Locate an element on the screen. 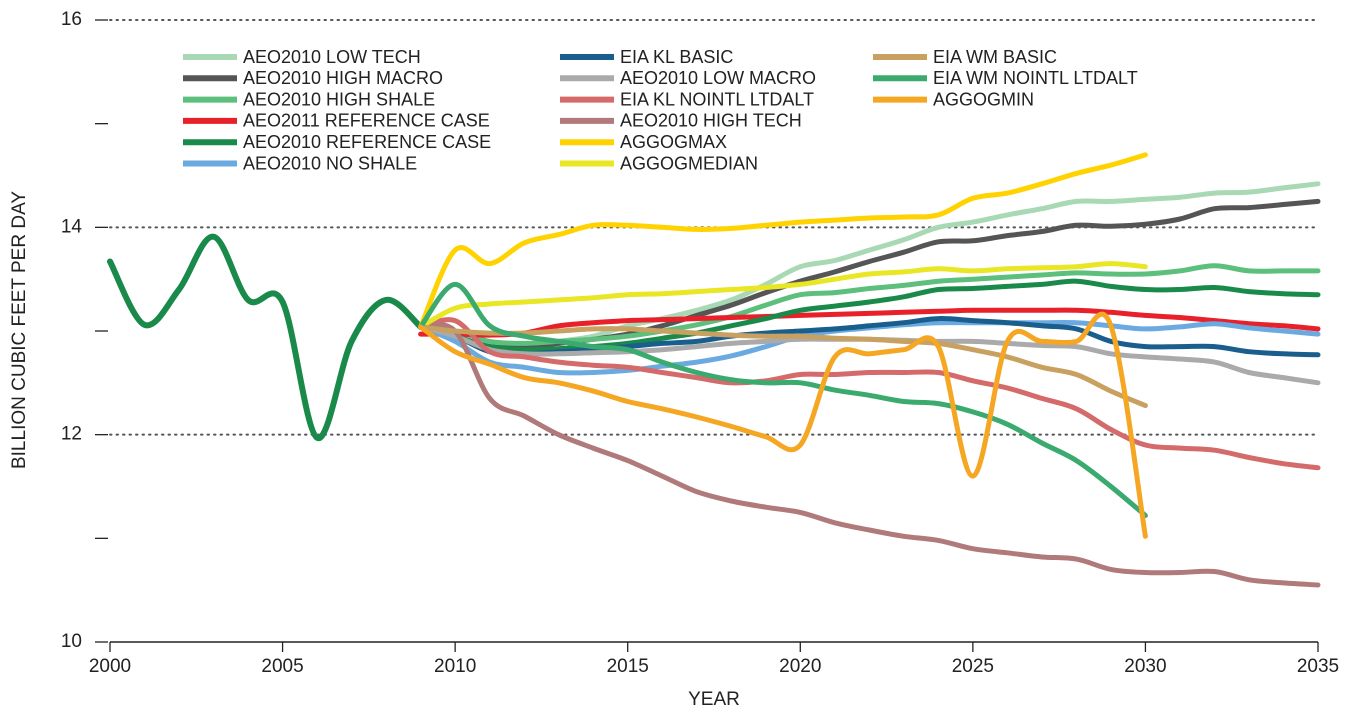  x-axis-label: YEAR is located at coordinates (714, 699).